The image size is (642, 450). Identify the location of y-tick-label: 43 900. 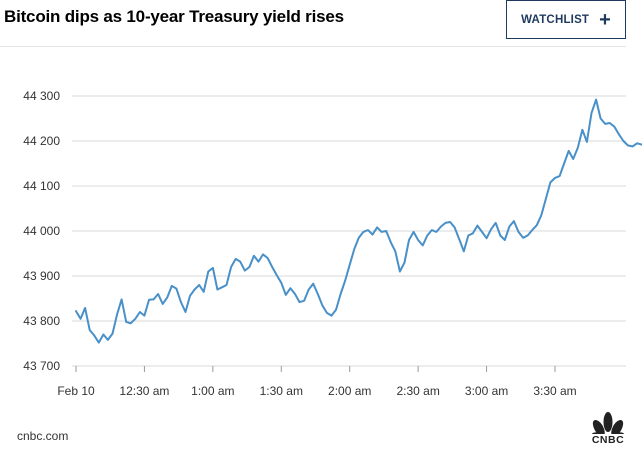
(41, 276).